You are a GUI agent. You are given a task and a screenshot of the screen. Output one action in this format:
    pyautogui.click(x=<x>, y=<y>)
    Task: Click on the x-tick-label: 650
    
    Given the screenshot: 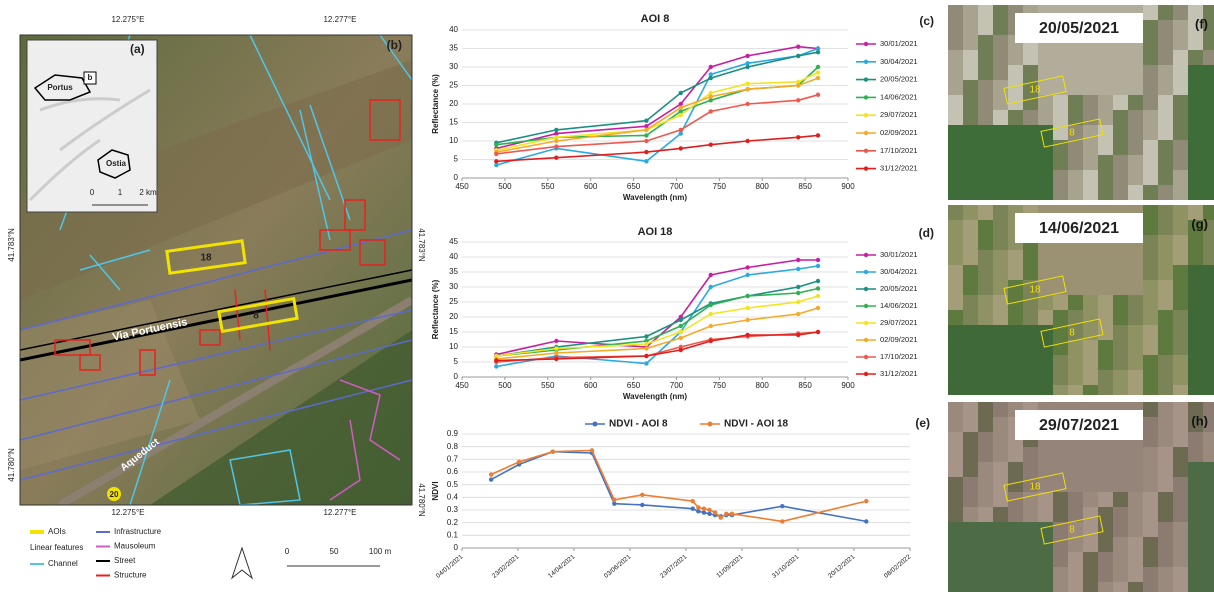 What is the action you would take?
    pyautogui.click(x=634, y=186)
    